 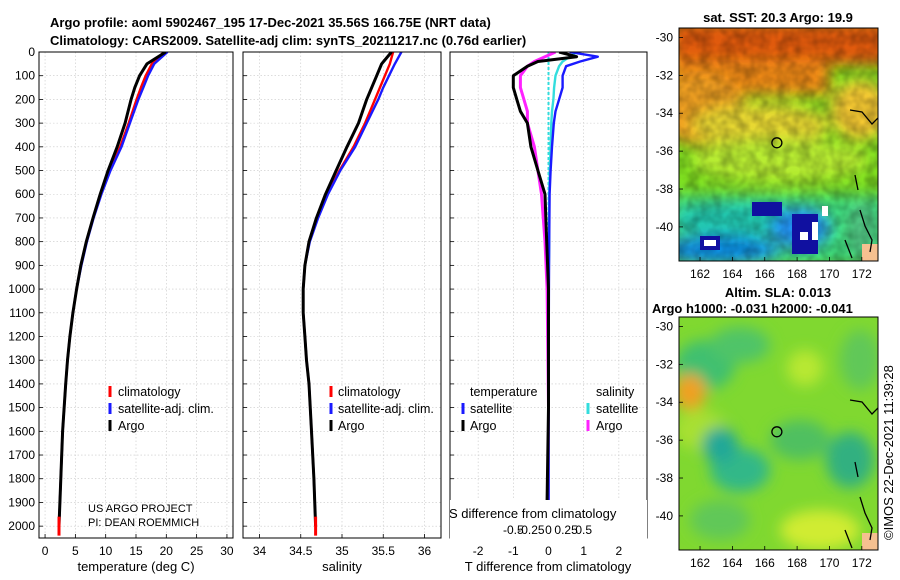 I want to click on y-tick-label: 1200, so click(x=21, y=336).